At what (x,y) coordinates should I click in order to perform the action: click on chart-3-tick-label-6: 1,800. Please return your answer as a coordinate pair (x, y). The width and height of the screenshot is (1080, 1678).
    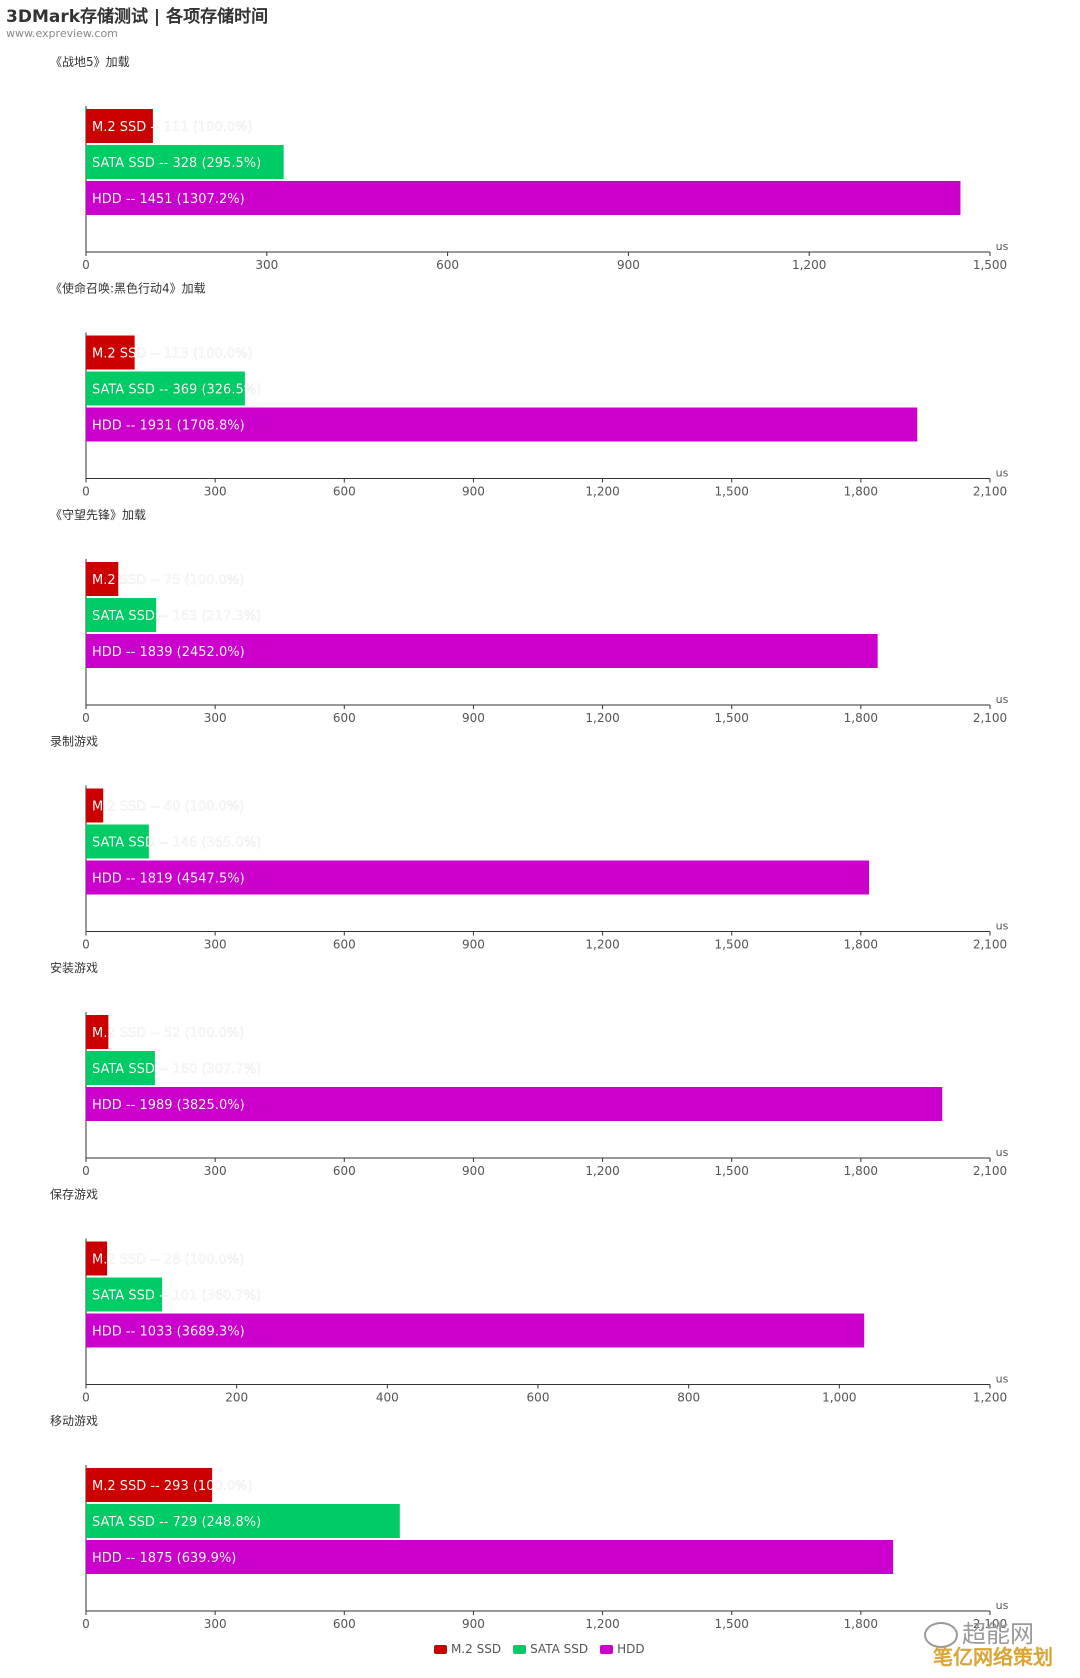
    Looking at the image, I should click on (861, 945).